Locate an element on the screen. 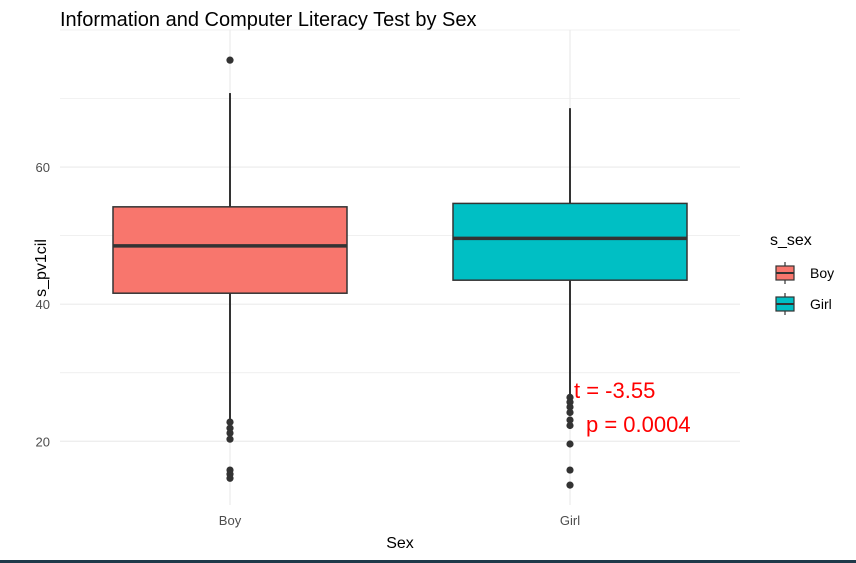 This screenshot has height=563, width=856. legend-label: Girl is located at coordinates (821, 304).